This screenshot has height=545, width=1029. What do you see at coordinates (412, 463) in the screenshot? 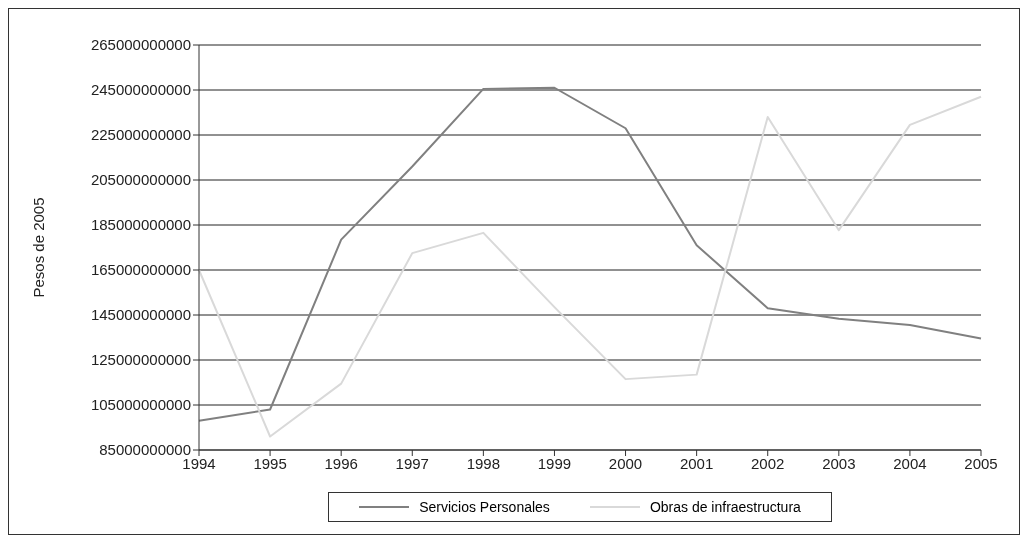
I see `x-tick-label: 1997` at bounding box center [412, 463].